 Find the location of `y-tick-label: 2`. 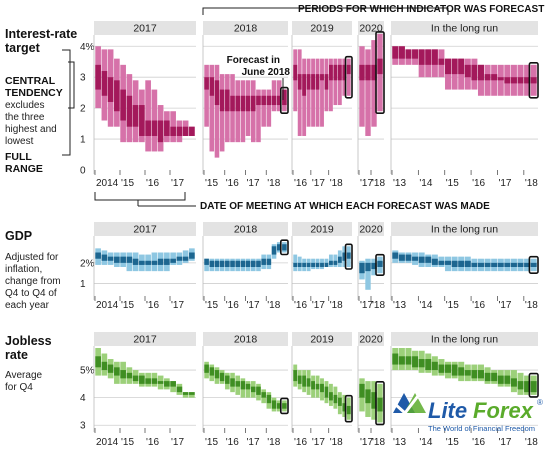

y-tick-label: 2 is located at coordinates (83, 109).